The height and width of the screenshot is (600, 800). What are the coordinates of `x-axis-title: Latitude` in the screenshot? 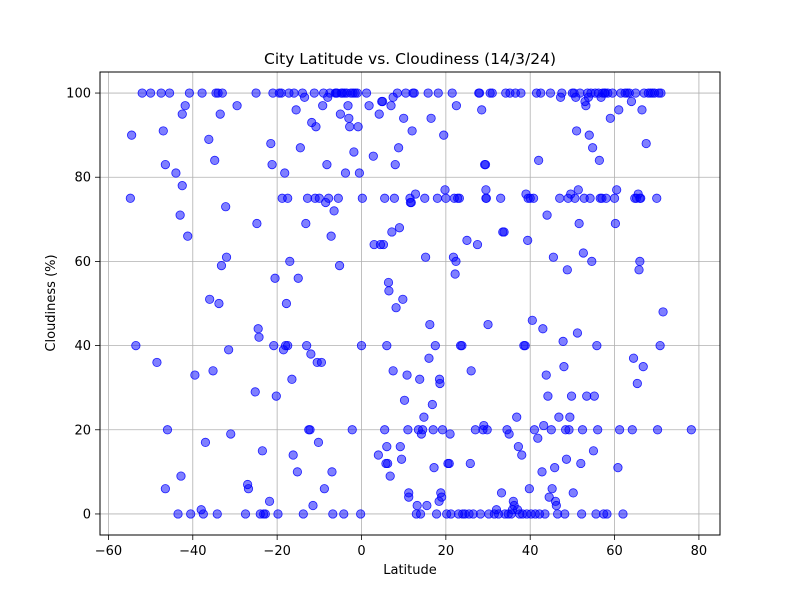 It's located at (410, 570).